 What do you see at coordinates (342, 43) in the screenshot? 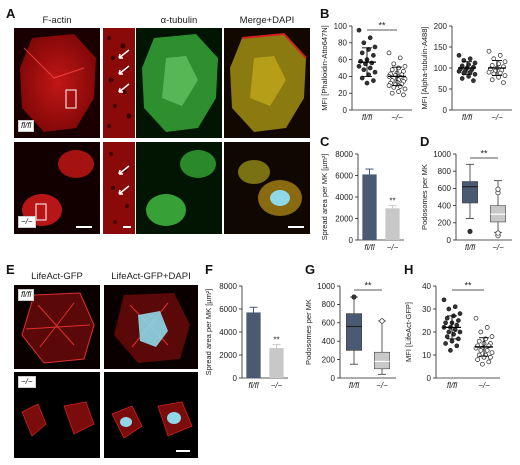
I see `y-tick-label: 80` at bounding box center [342, 43].